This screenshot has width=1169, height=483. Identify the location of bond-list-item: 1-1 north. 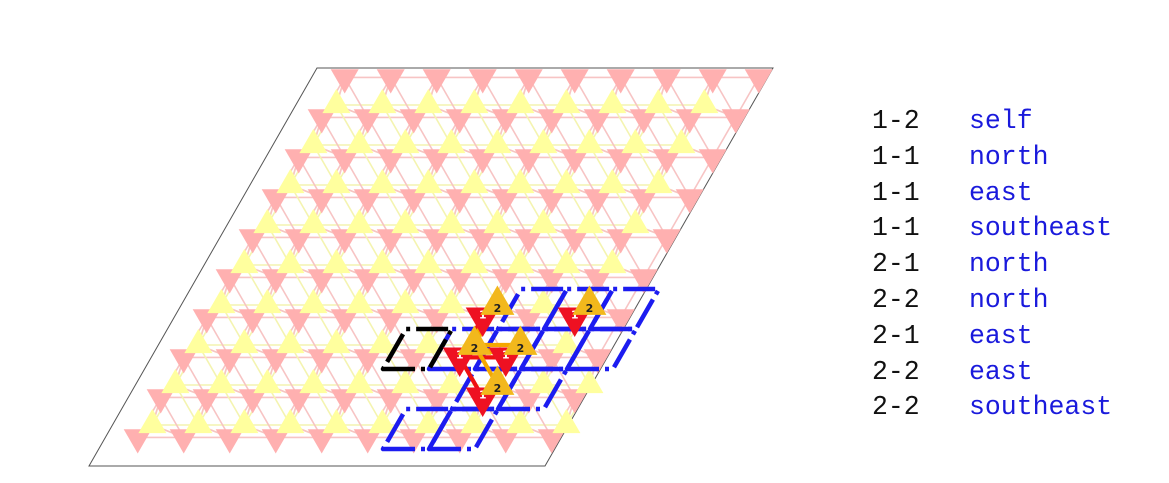
(992, 158).